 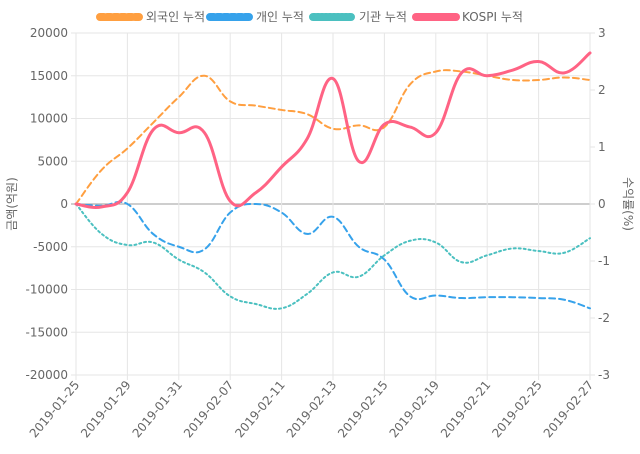 What do you see at coordinates (46, 332) in the screenshot?
I see `y-left-tick-label: -15000` at bounding box center [46, 332].